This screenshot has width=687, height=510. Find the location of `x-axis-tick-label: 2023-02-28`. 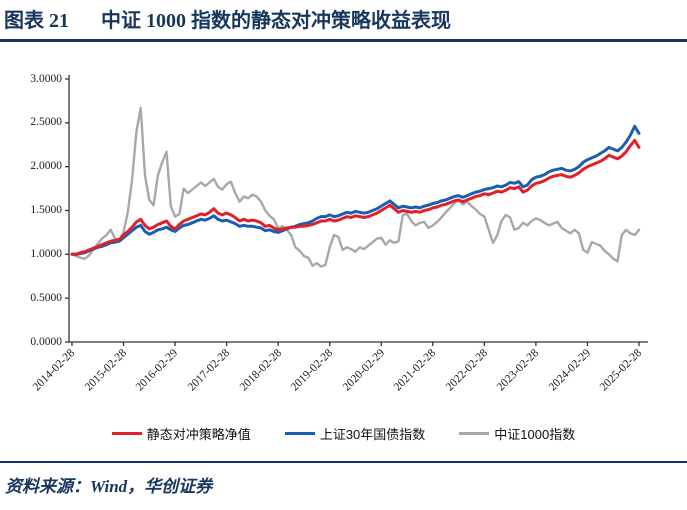

x-axis-tick-label: 2023-02-28 is located at coordinates (518, 370).